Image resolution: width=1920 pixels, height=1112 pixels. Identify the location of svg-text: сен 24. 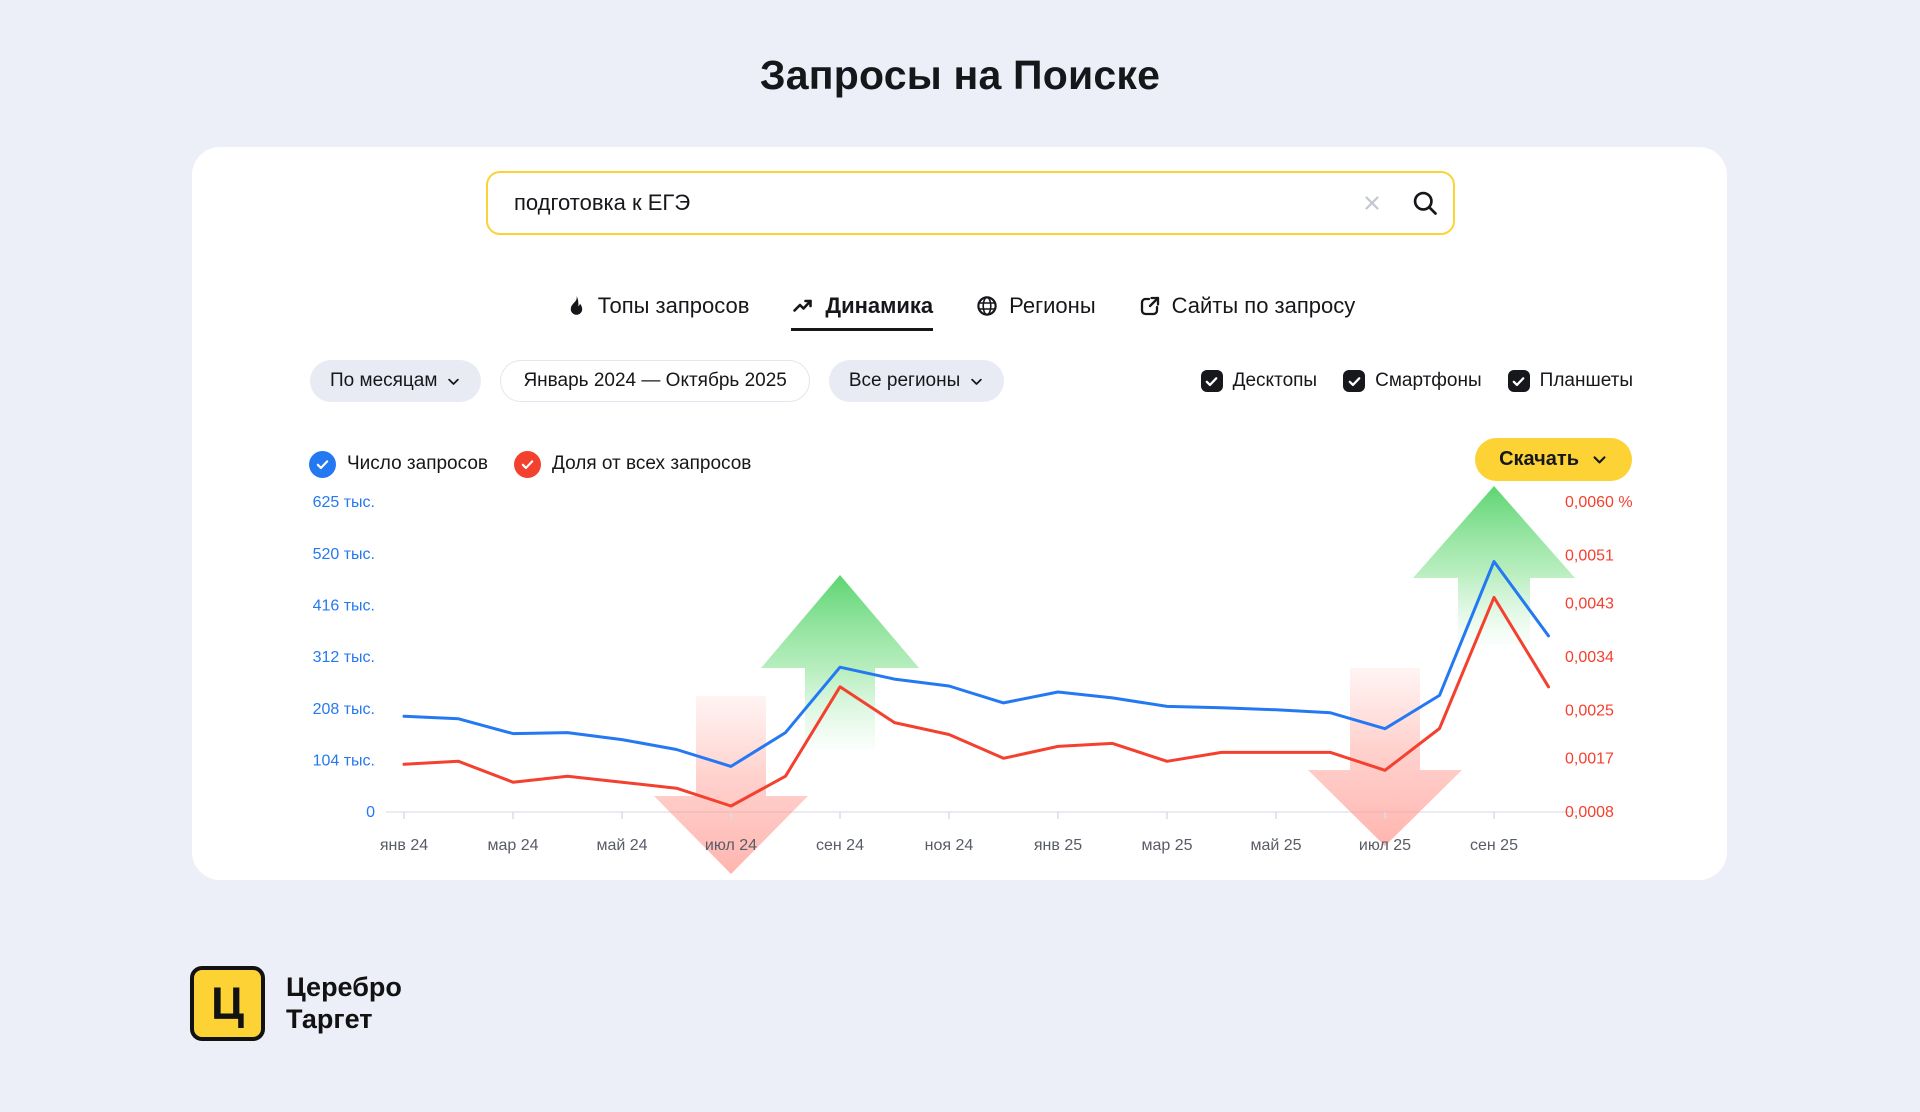
(840, 845).